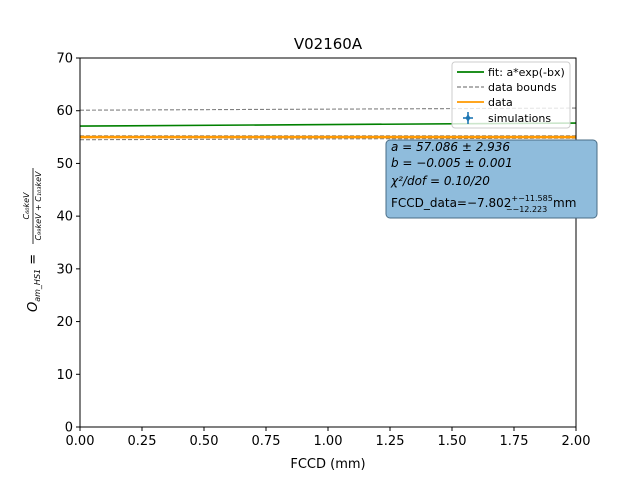 The image size is (640, 480). Describe the element at coordinates (64, 111) in the screenshot. I see `y-tick-label: 60` at that location.